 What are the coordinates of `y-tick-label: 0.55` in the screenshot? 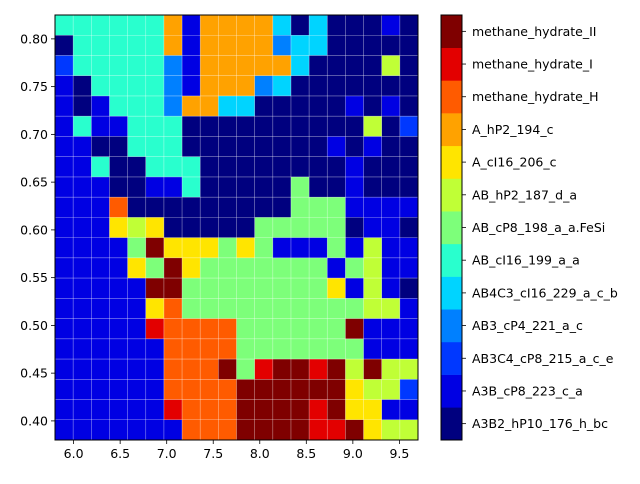 It's located at (34, 277).